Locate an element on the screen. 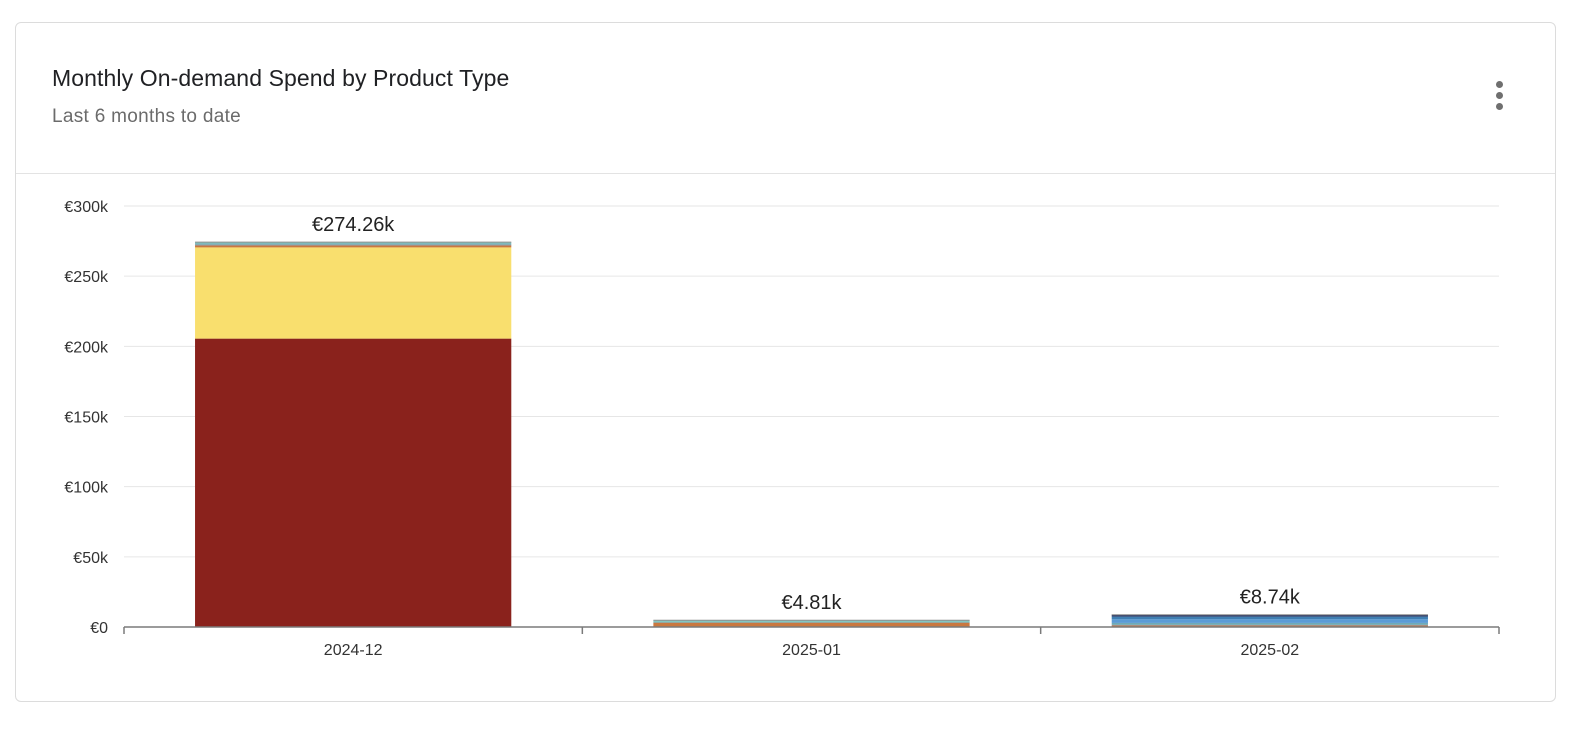 This screenshot has width=1582, height=734. x-tick-label: 2025-01 is located at coordinates (811, 650).